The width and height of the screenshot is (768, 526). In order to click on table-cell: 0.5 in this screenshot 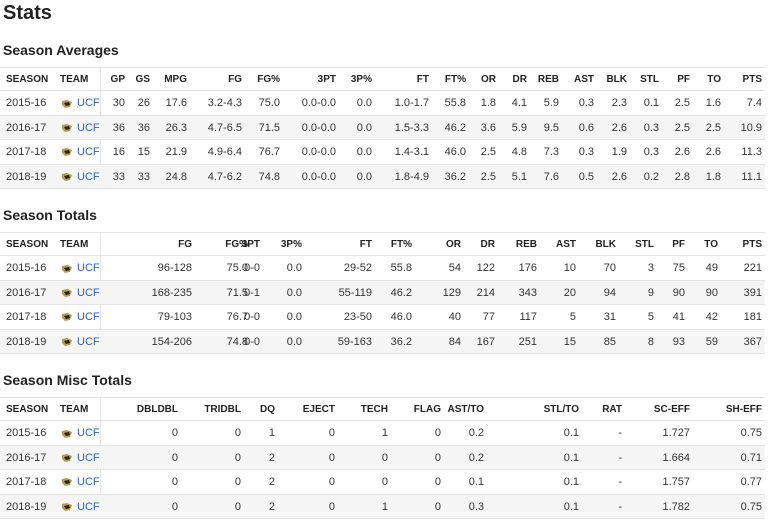, I will do `click(586, 176)`.